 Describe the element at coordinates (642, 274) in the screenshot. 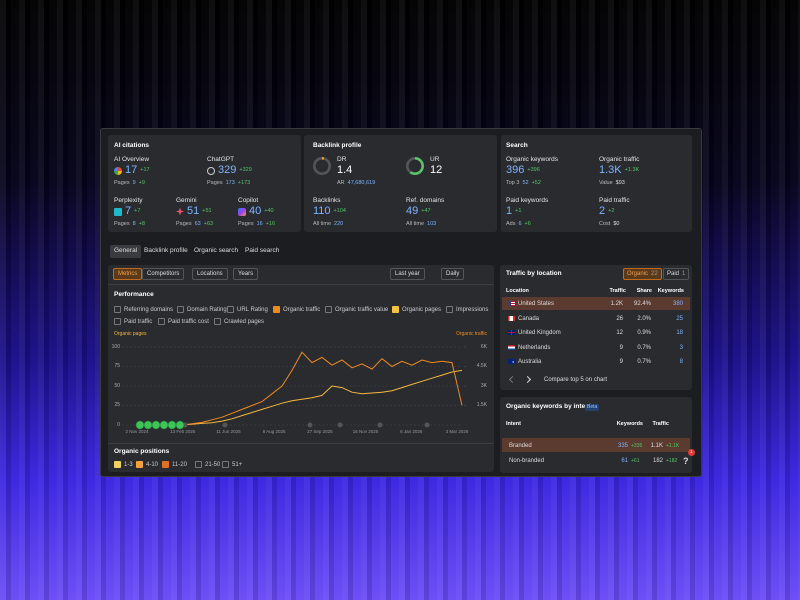

I see `source-tab: Organic 22` at that location.